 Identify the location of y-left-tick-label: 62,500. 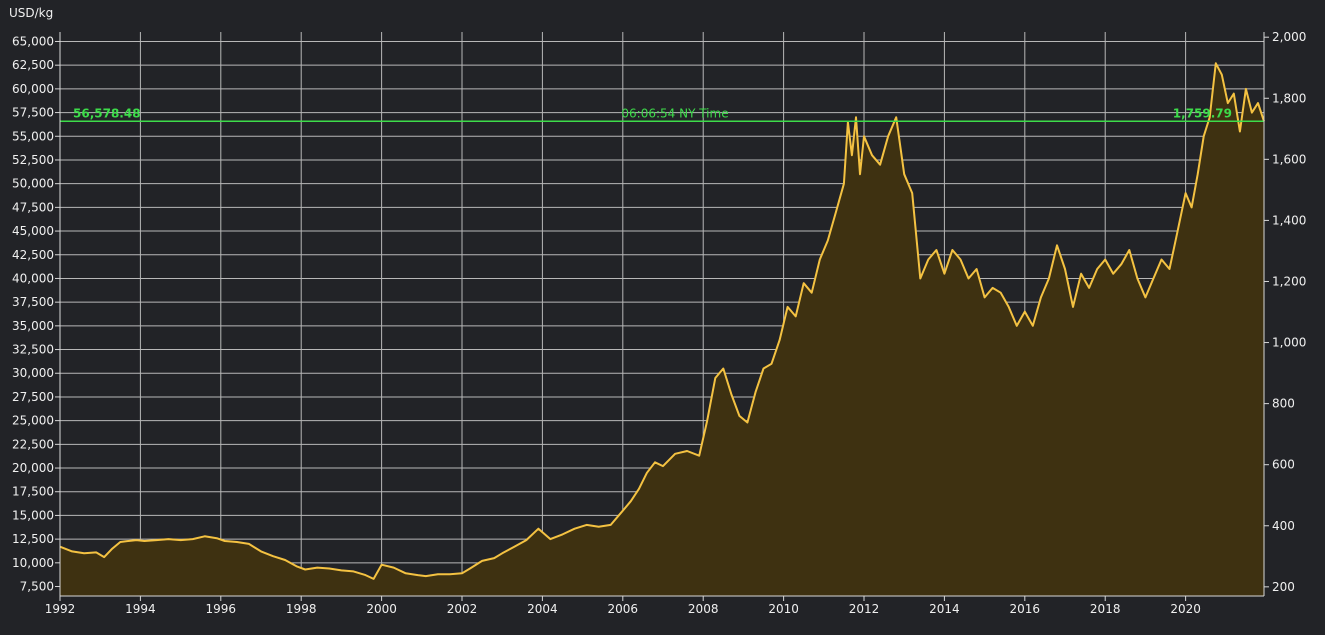
(33, 65).